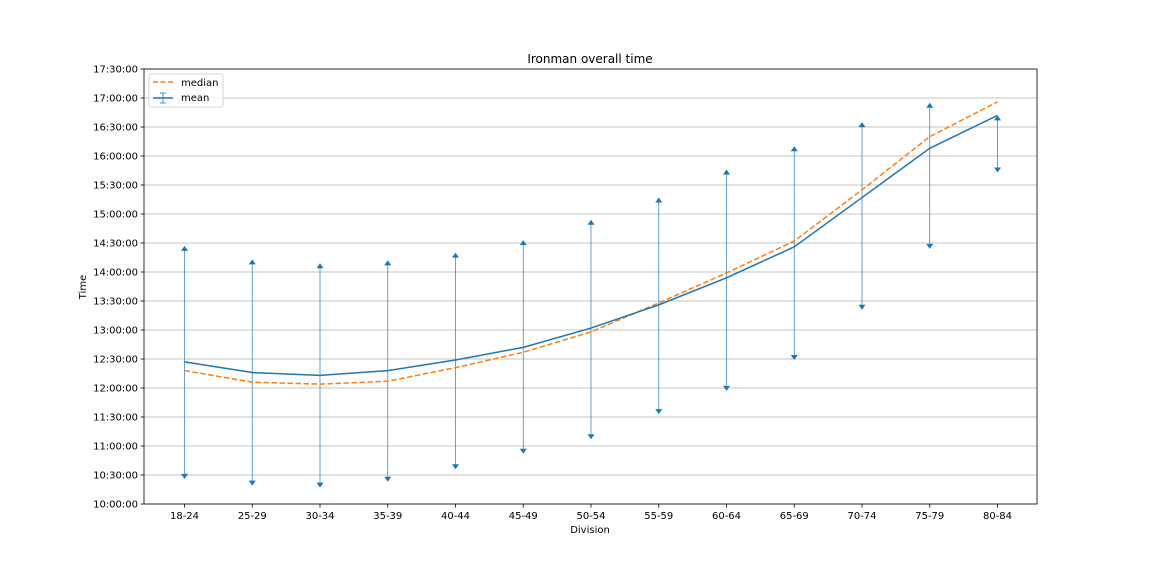 Image resolution: width=1152 pixels, height=576 pixels. Describe the element at coordinates (115, 70) in the screenshot. I see `y-tick-label: 17:30:00` at that location.